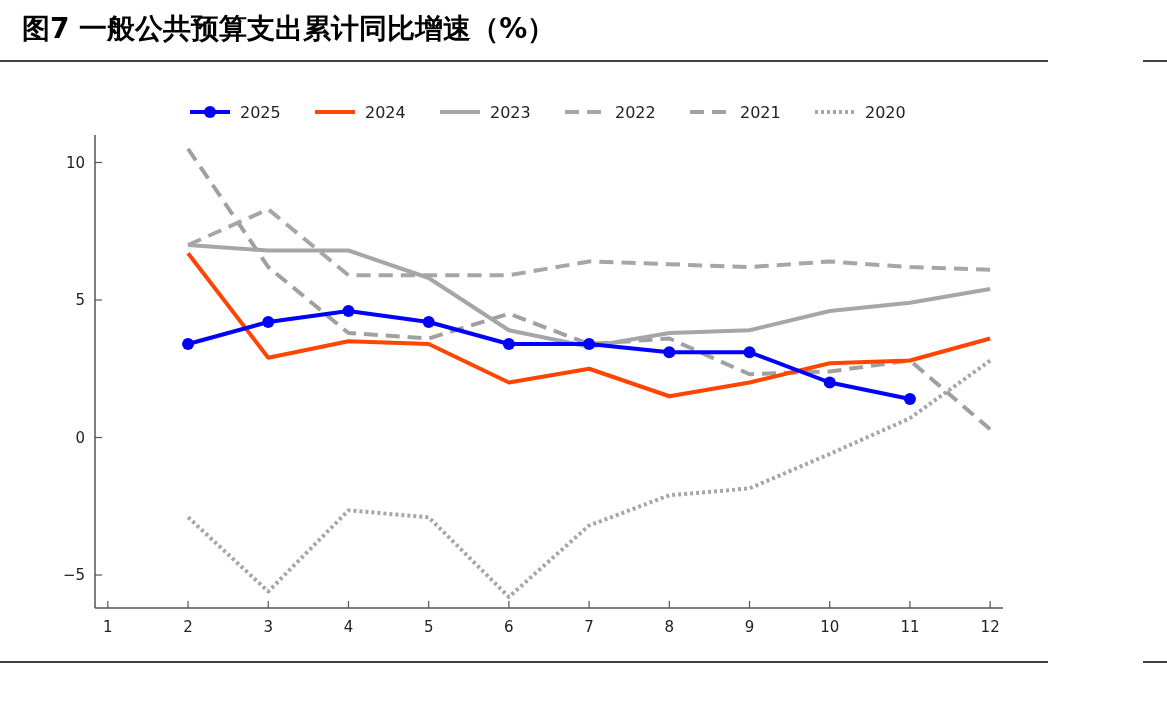  I want to click on y-tick-label: 0, so click(80, 437).